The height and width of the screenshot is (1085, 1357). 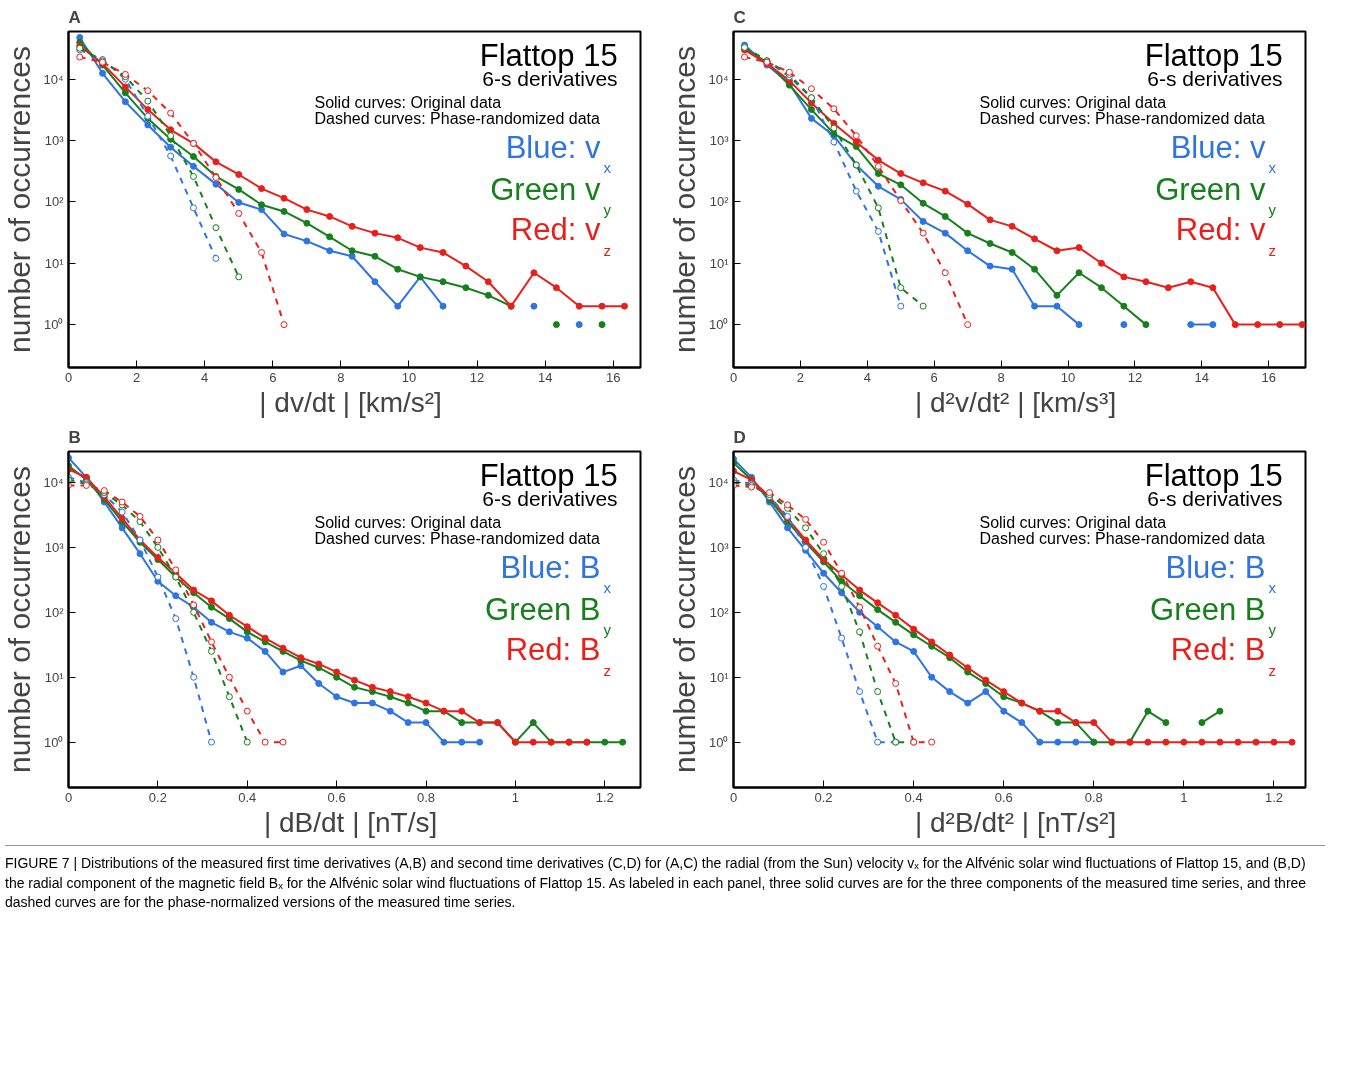 What do you see at coordinates (74, 437) in the screenshot?
I see `chart-title: B` at bounding box center [74, 437].